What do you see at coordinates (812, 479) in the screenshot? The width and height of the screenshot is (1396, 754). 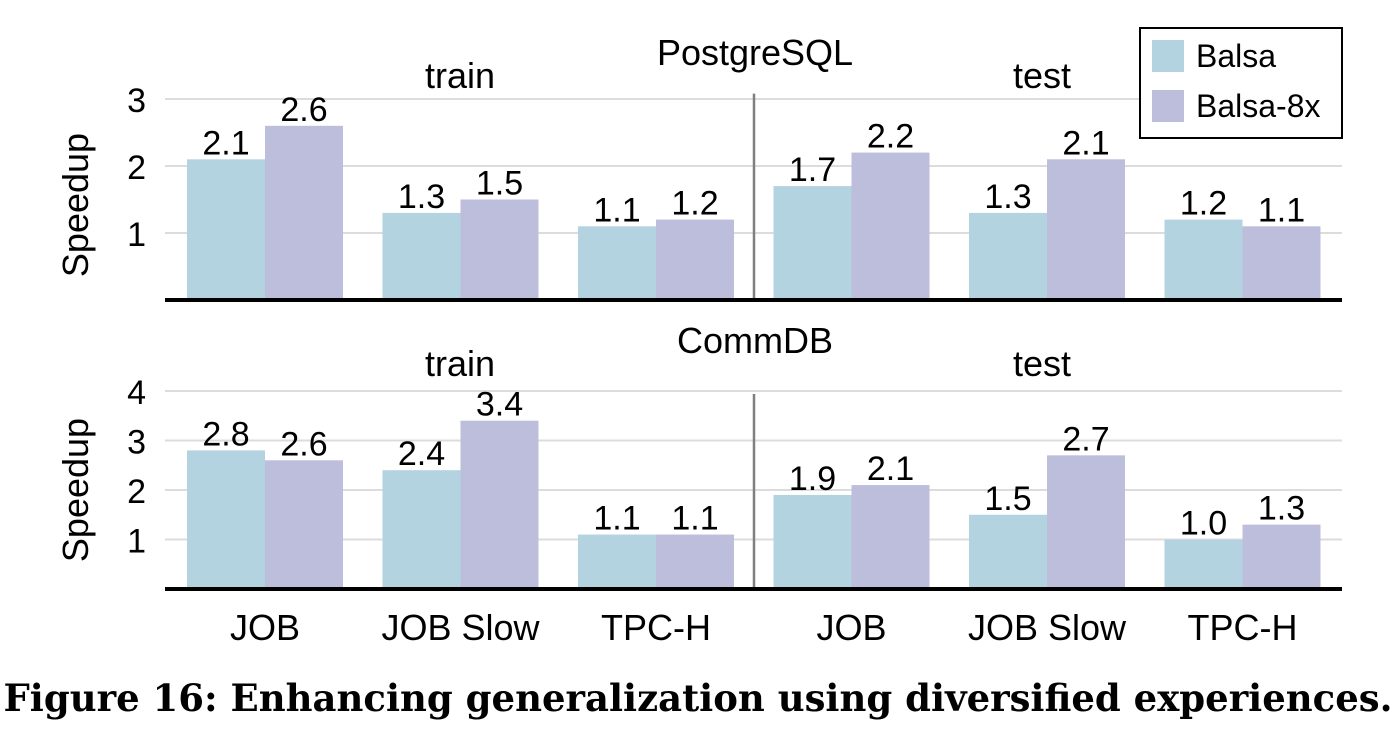 I see `bar-value-label: 1.9` at bounding box center [812, 479].